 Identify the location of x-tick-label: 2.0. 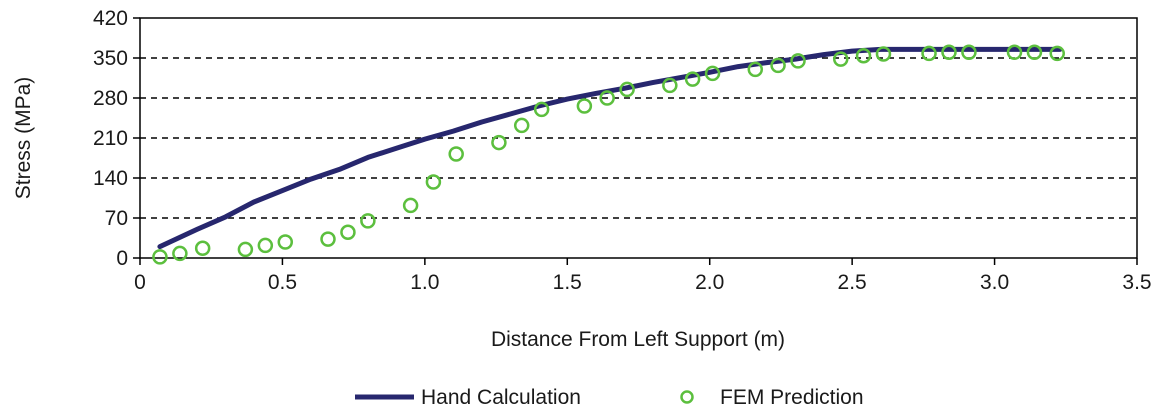
(709, 282).